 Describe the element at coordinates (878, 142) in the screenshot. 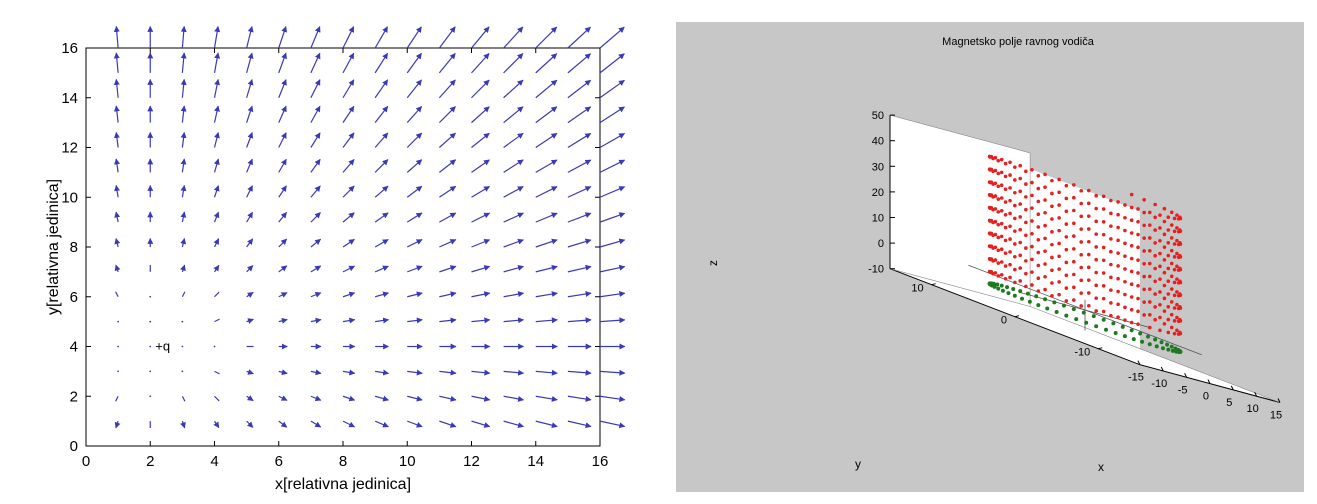

I see `z-tick-label: 40` at that location.